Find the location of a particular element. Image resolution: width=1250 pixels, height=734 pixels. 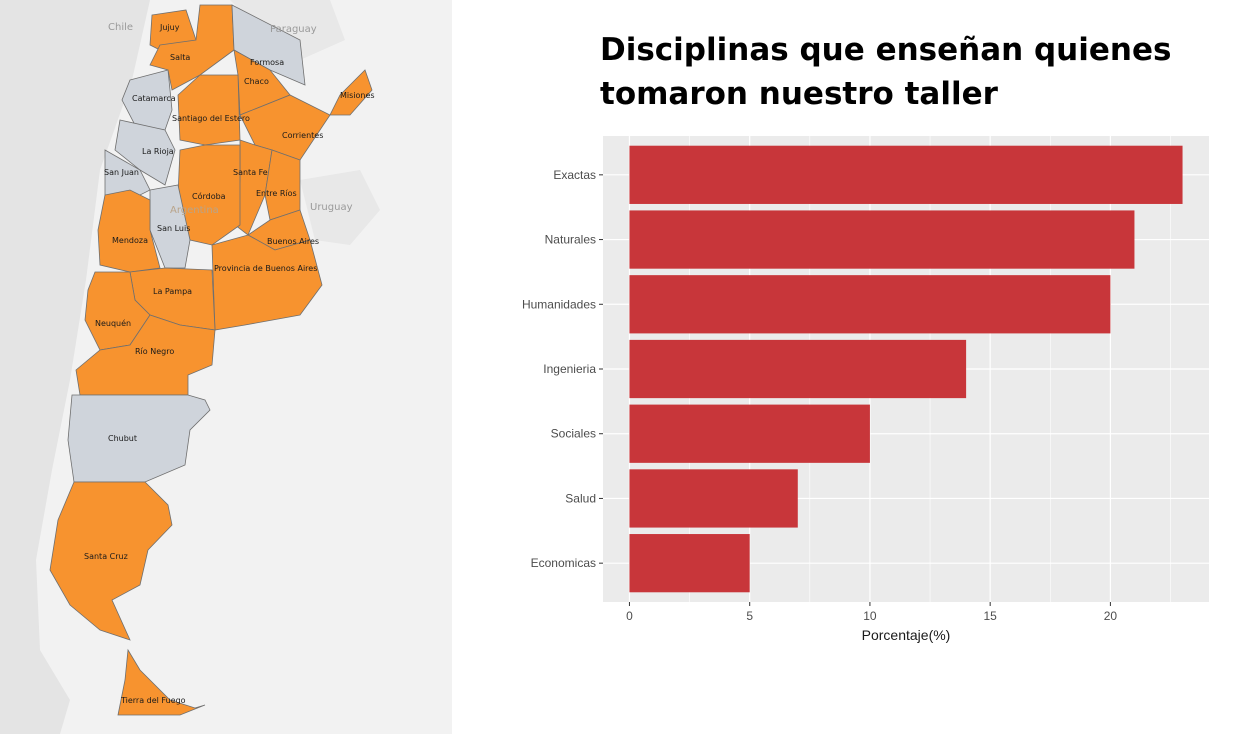

country-label-chile: Chile is located at coordinates (120, 27).